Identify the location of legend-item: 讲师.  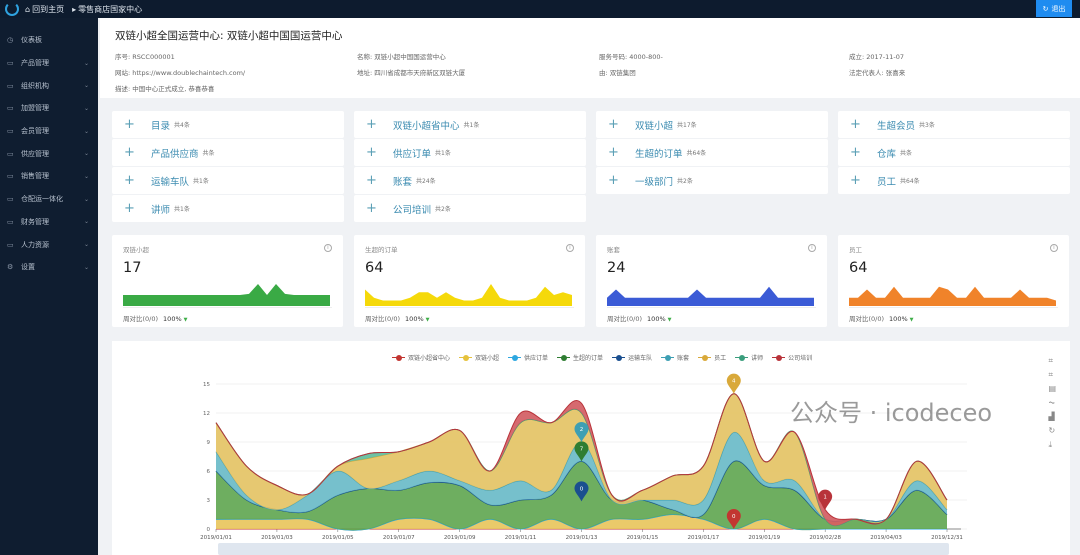
(749, 357).